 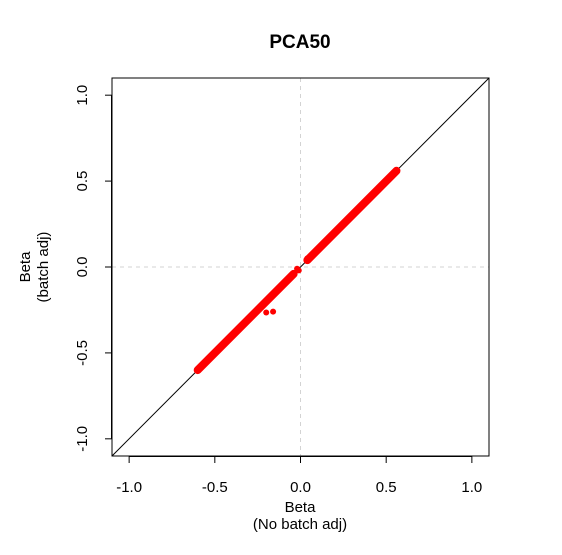 What do you see at coordinates (471, 487) in the screenshot?
I see `x-tick-label: 1.0` at bounding box center [471, 487].